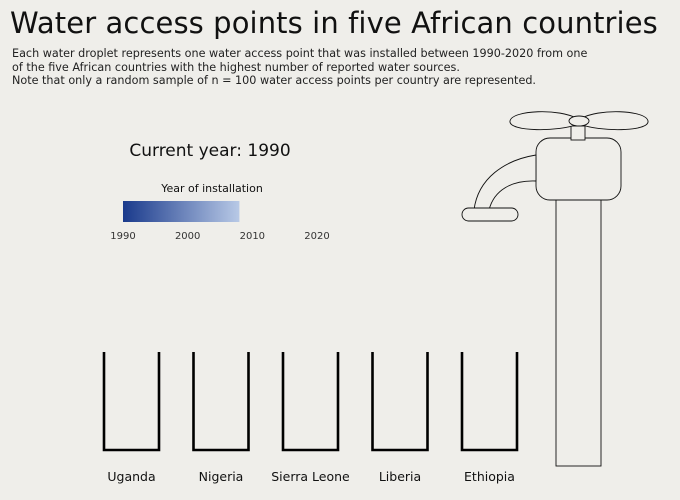 The image size is (680, 500). I want to click on bucket-sierra-leone: Sierra Leone, so click(310, 418).